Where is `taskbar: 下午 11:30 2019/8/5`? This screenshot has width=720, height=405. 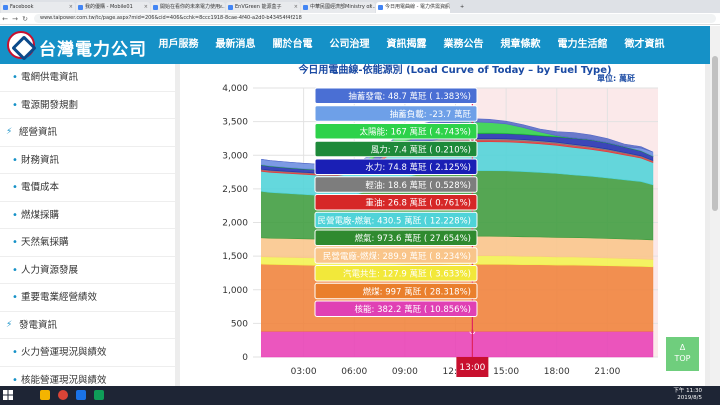 taskbar: 下午 11:30 2019/8/5 is located at coordinates (360, 395).